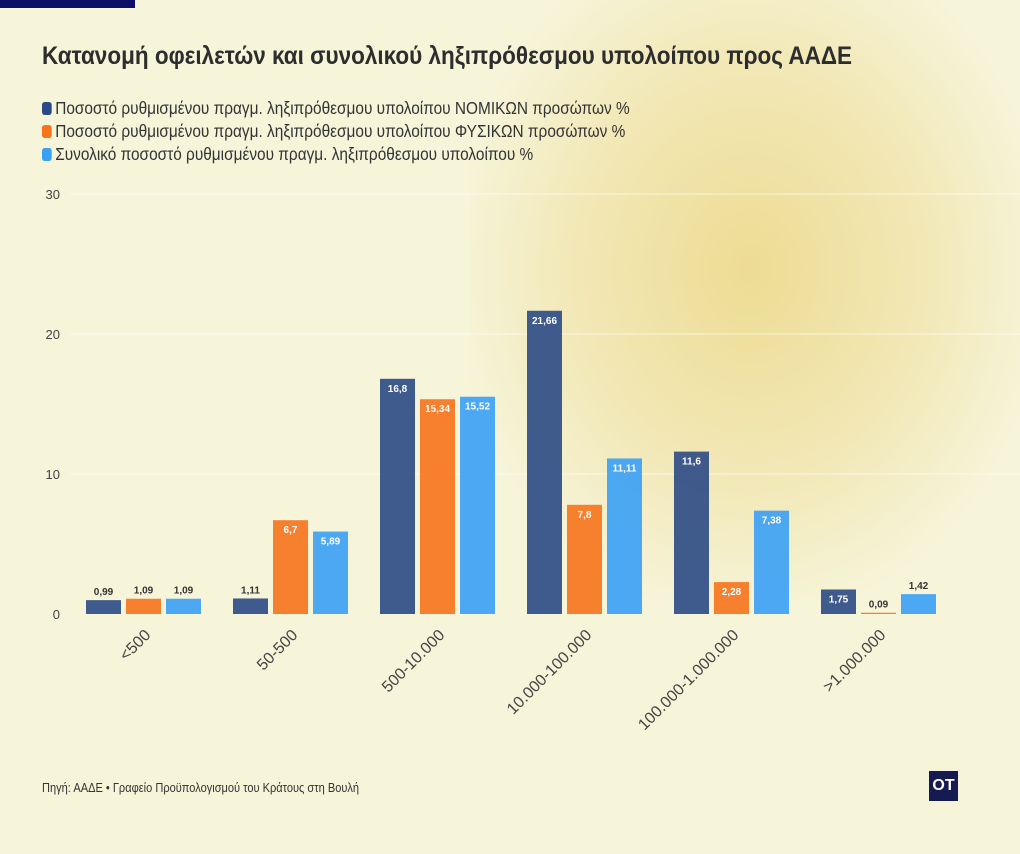  I want to click on data-label: 0,09, so click(879, 605).